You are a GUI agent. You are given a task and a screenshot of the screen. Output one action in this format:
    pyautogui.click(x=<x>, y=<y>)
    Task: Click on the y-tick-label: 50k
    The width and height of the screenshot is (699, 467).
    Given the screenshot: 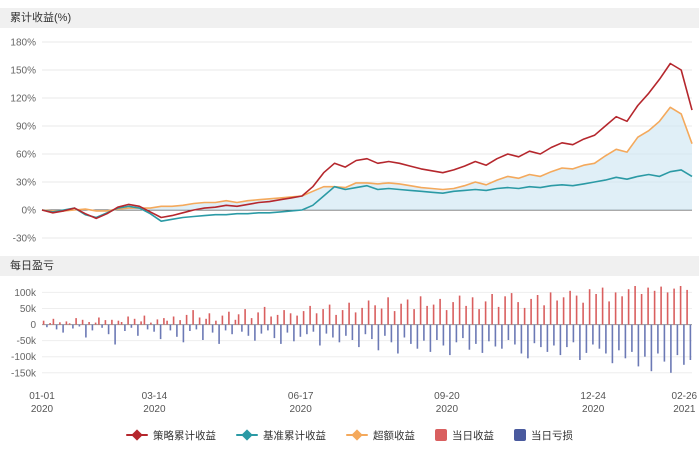 What is the action you would take?
    pyautogui.click(x=28, y=309)
    